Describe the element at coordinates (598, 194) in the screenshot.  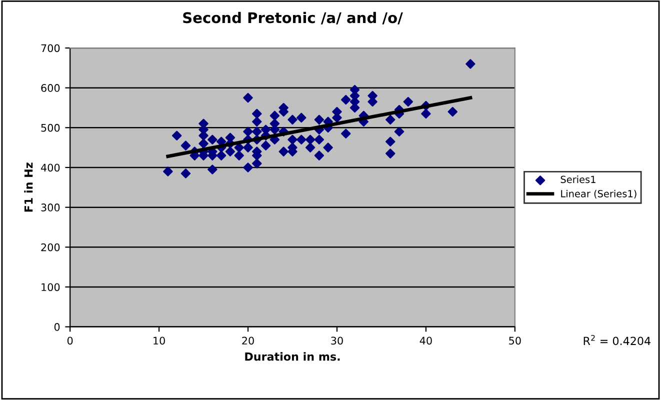
I see `legend-label: Linear (Series1)` at that location.